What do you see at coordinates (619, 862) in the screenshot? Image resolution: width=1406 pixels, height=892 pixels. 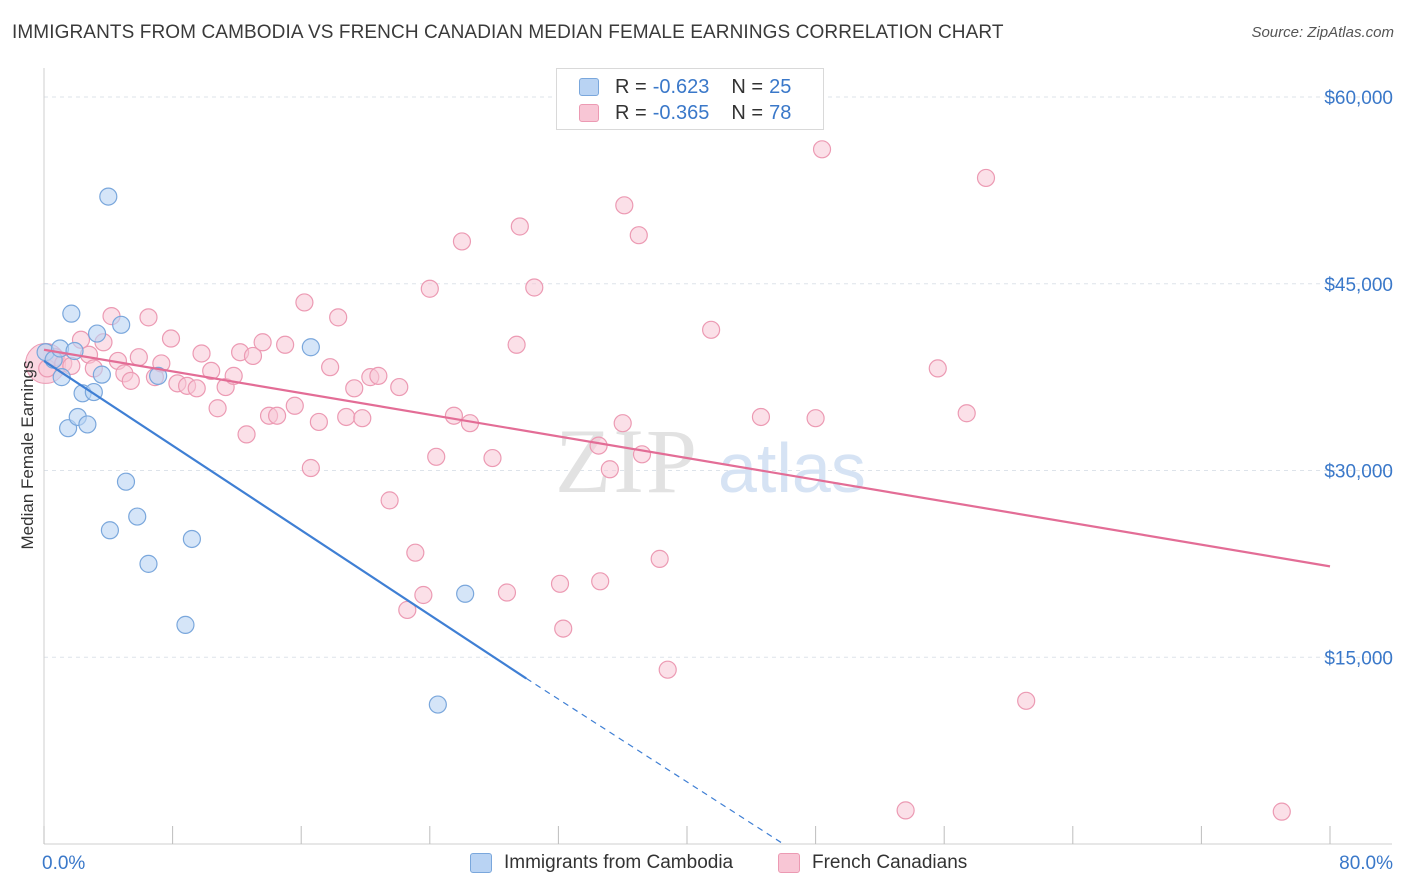 I see `series-legend-label: Immigrants from Cambodia` at bounding box center [619, 862].